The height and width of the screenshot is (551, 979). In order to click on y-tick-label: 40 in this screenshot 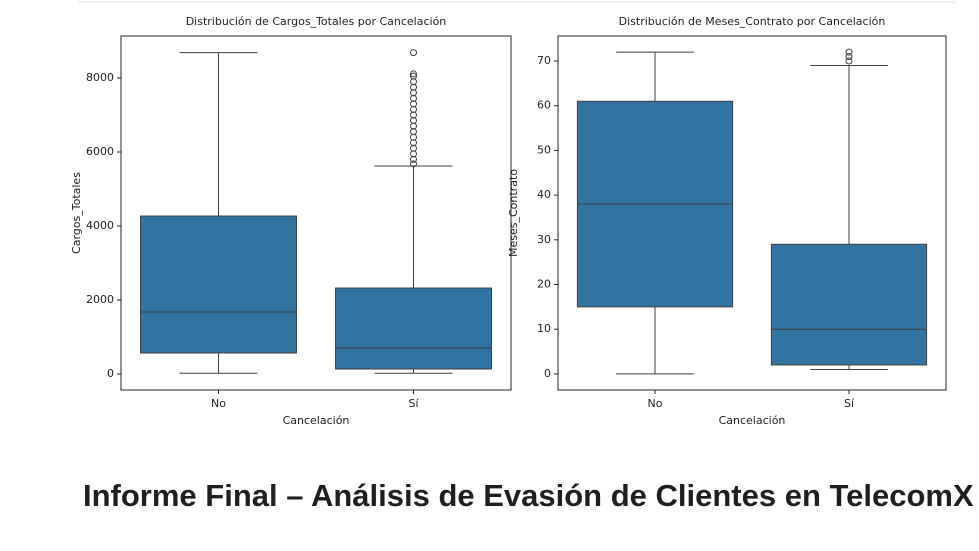, I will do `click(544, 194)`.